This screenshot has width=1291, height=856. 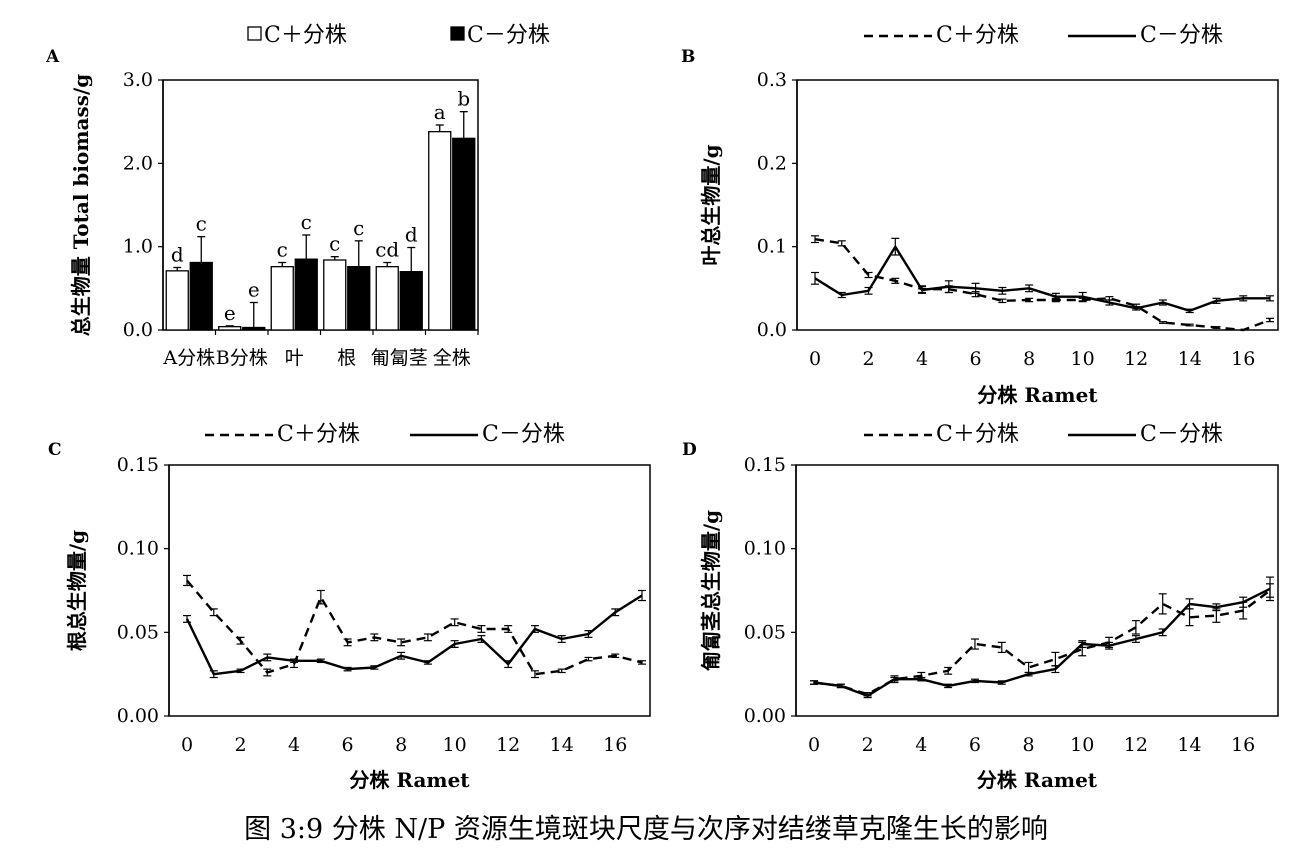 What do you see at coordinates (81, 205) in the screenshot?
I see `y-axis-title: 总生物量 Total biomass/g` at bounding box center [81, 205].